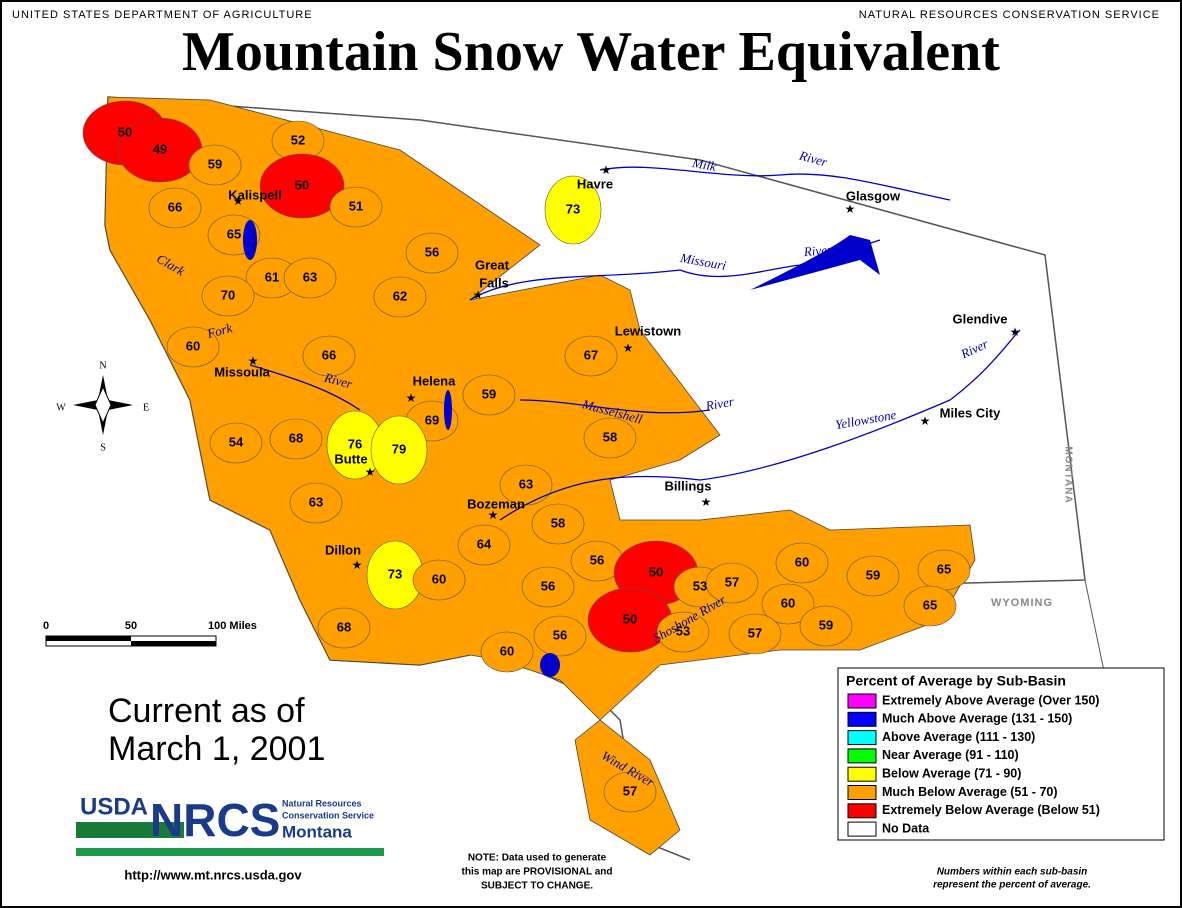 This screenshot has width=1182, height=908. What do you see at coordinates (254, 194) in the screenshot?
I see `place-label: Kalispell` at bounding box center [254, 194].